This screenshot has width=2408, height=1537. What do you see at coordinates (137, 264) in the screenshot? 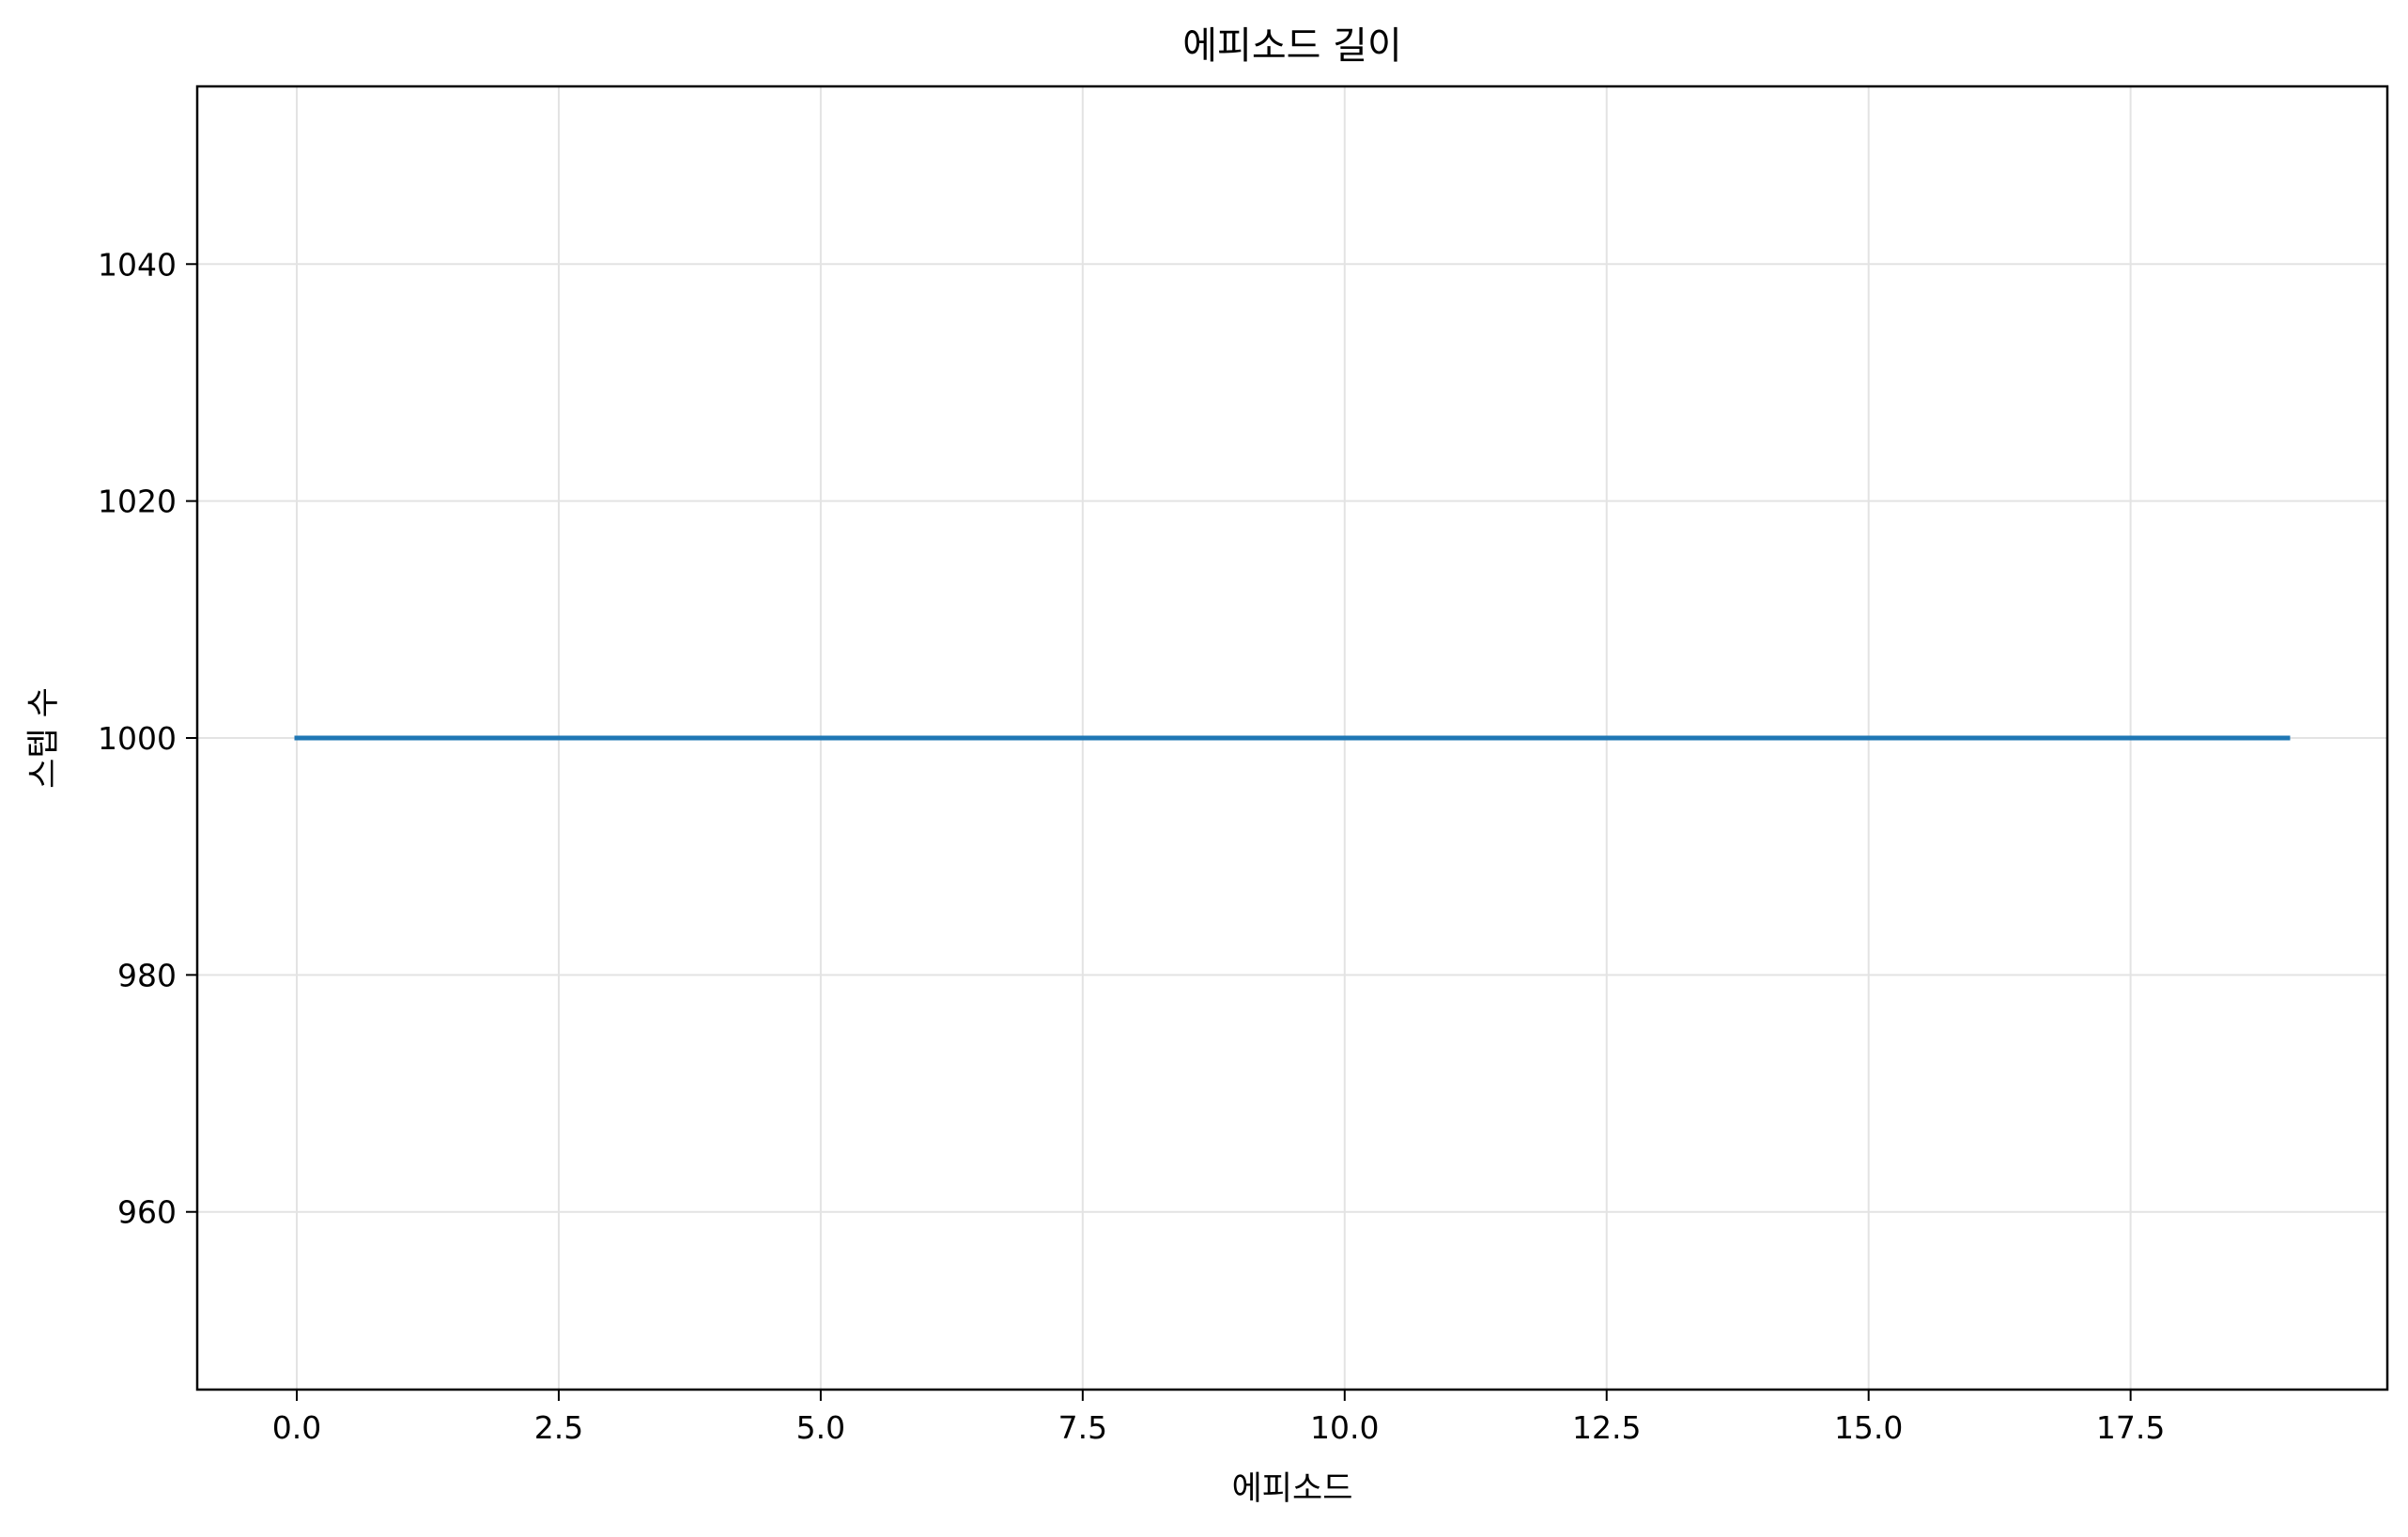
I see `y-tick-label: 1040` at bounding box center [137, 264].